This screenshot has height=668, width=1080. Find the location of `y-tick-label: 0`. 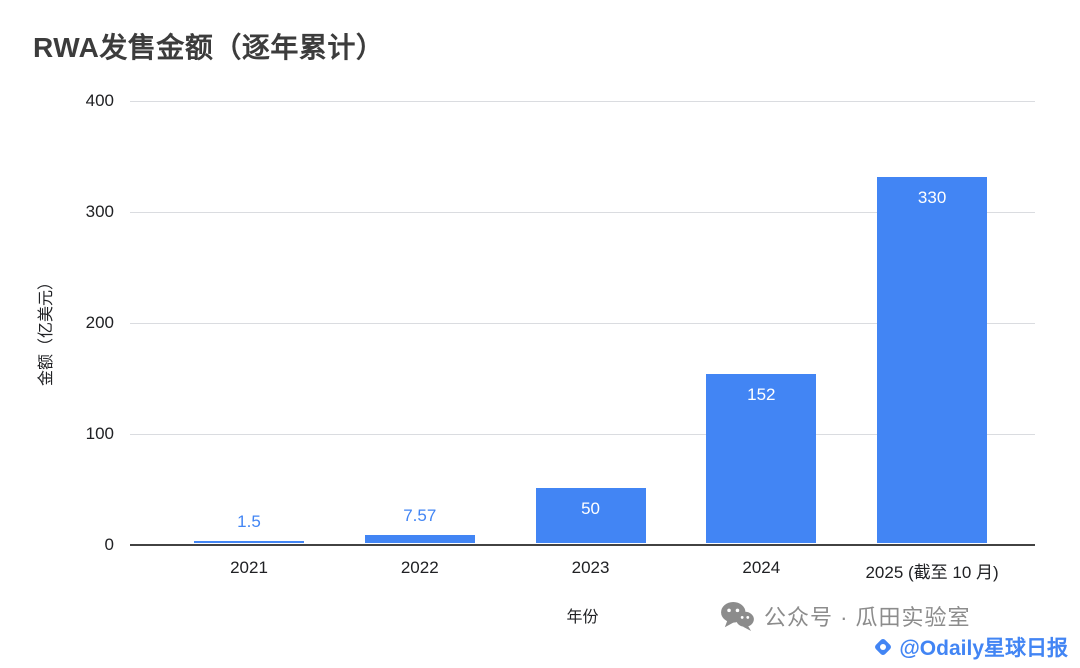

y-tick-label: 0 is located at coordinates (109, 544).